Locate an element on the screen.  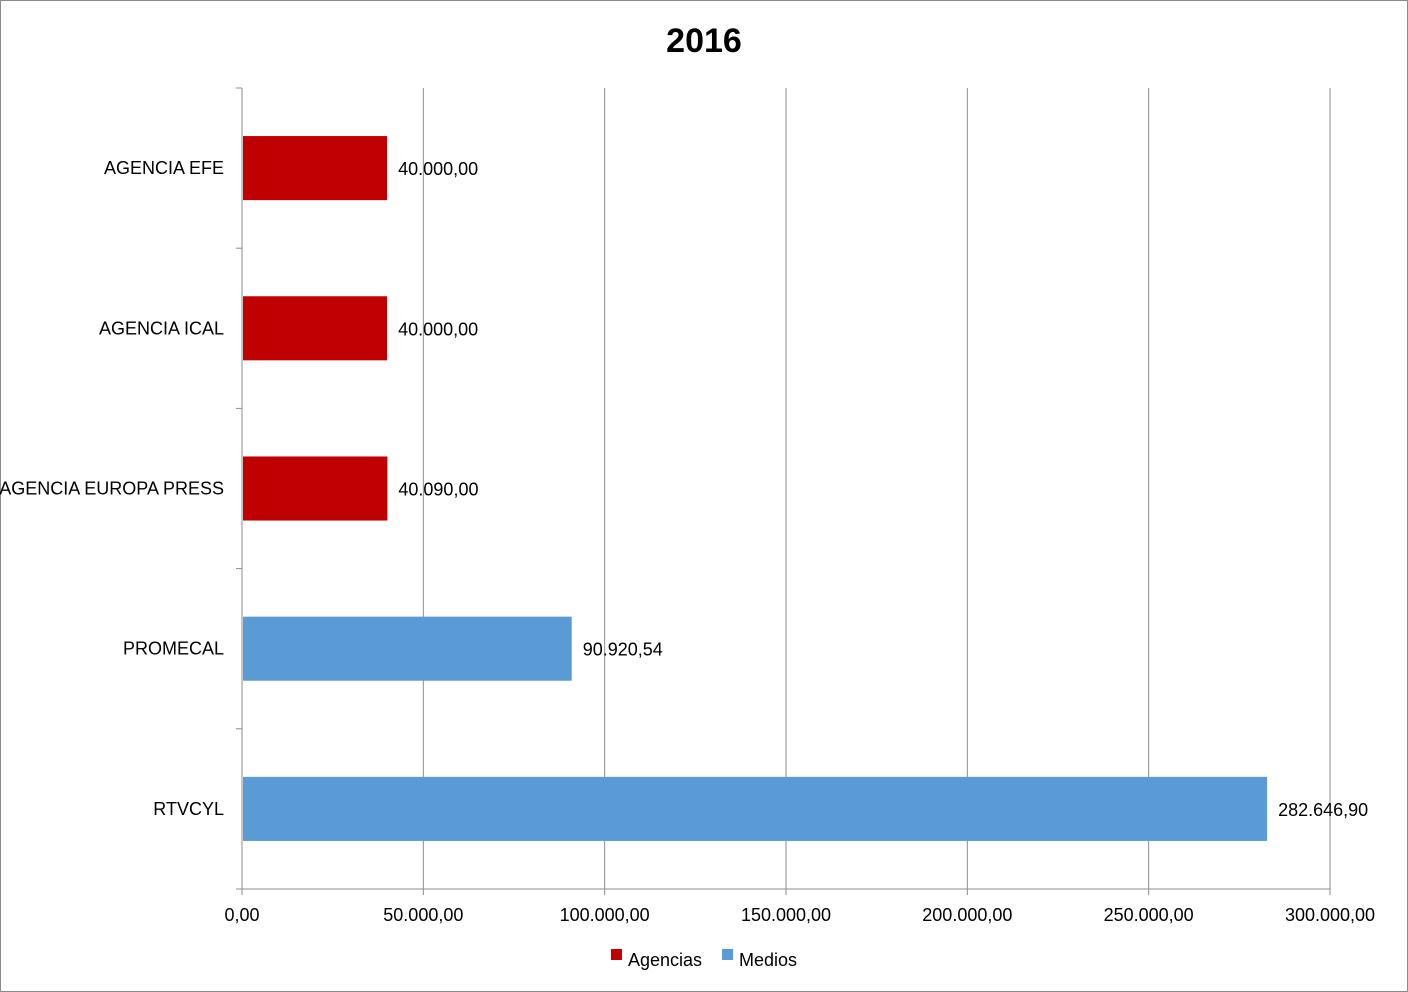
x-tick-label: 150.000,00 is located at coordinates (786, 915).